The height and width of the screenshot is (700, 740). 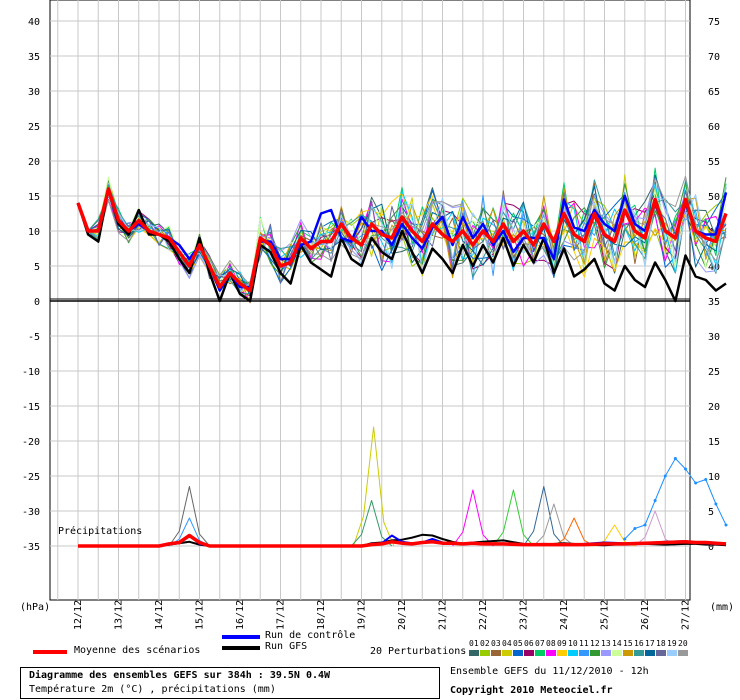 What do you see at coordinates (714, 57) in the screenshot?
I see `y2-tick-label: 70` at bounding box center [714, 57].